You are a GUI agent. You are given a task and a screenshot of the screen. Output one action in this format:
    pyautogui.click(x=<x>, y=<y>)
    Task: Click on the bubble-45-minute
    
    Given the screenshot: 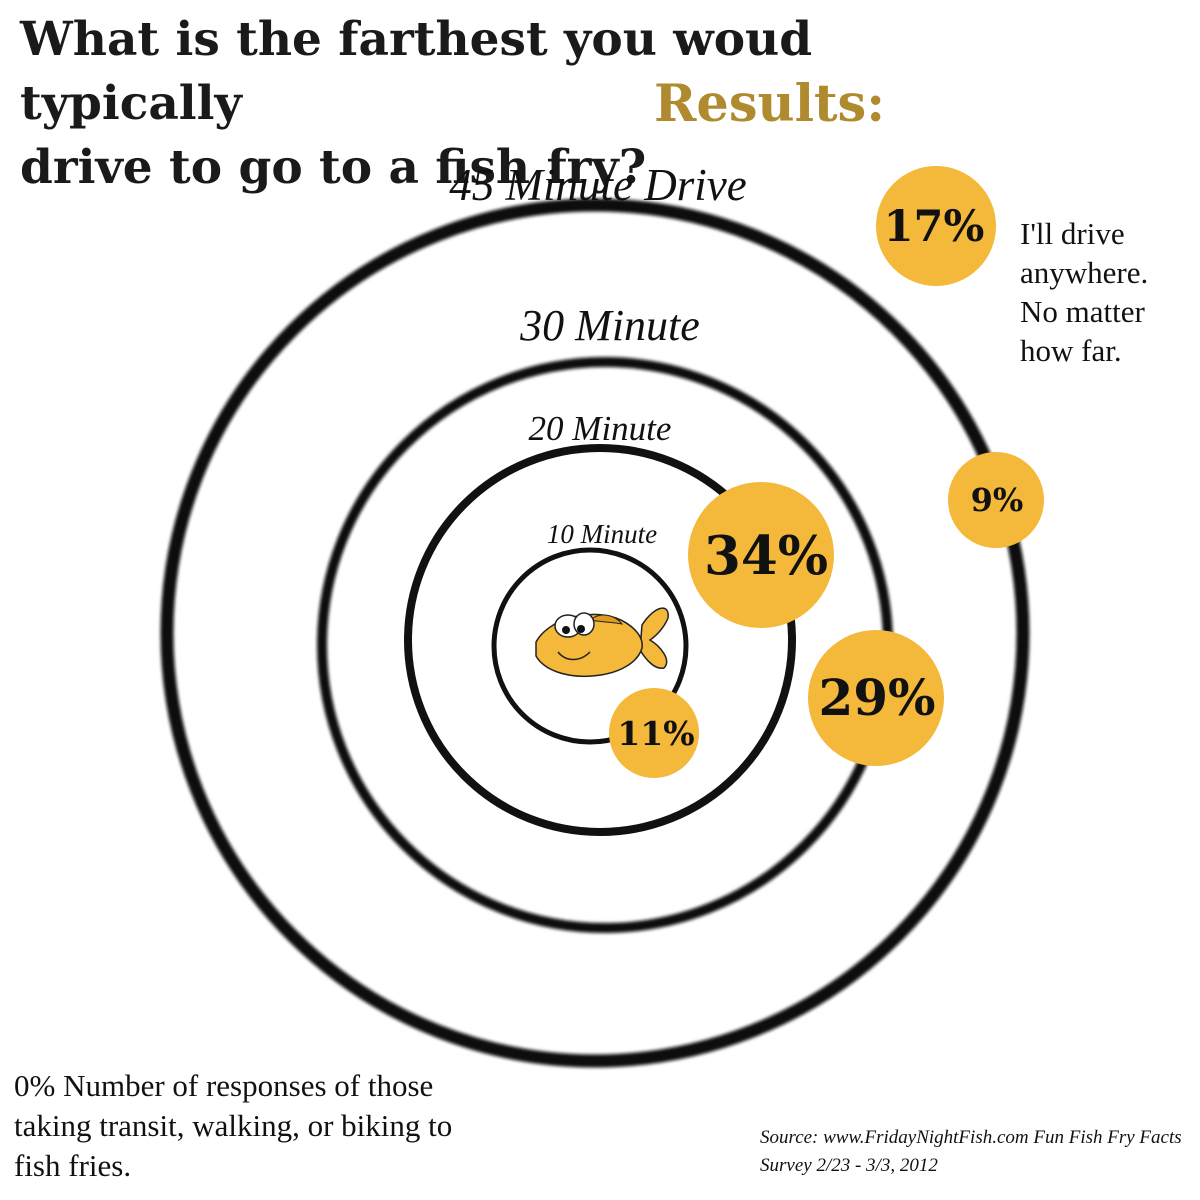 What is the action you would take?
    pyautogui.click(x=996, y=500)
    